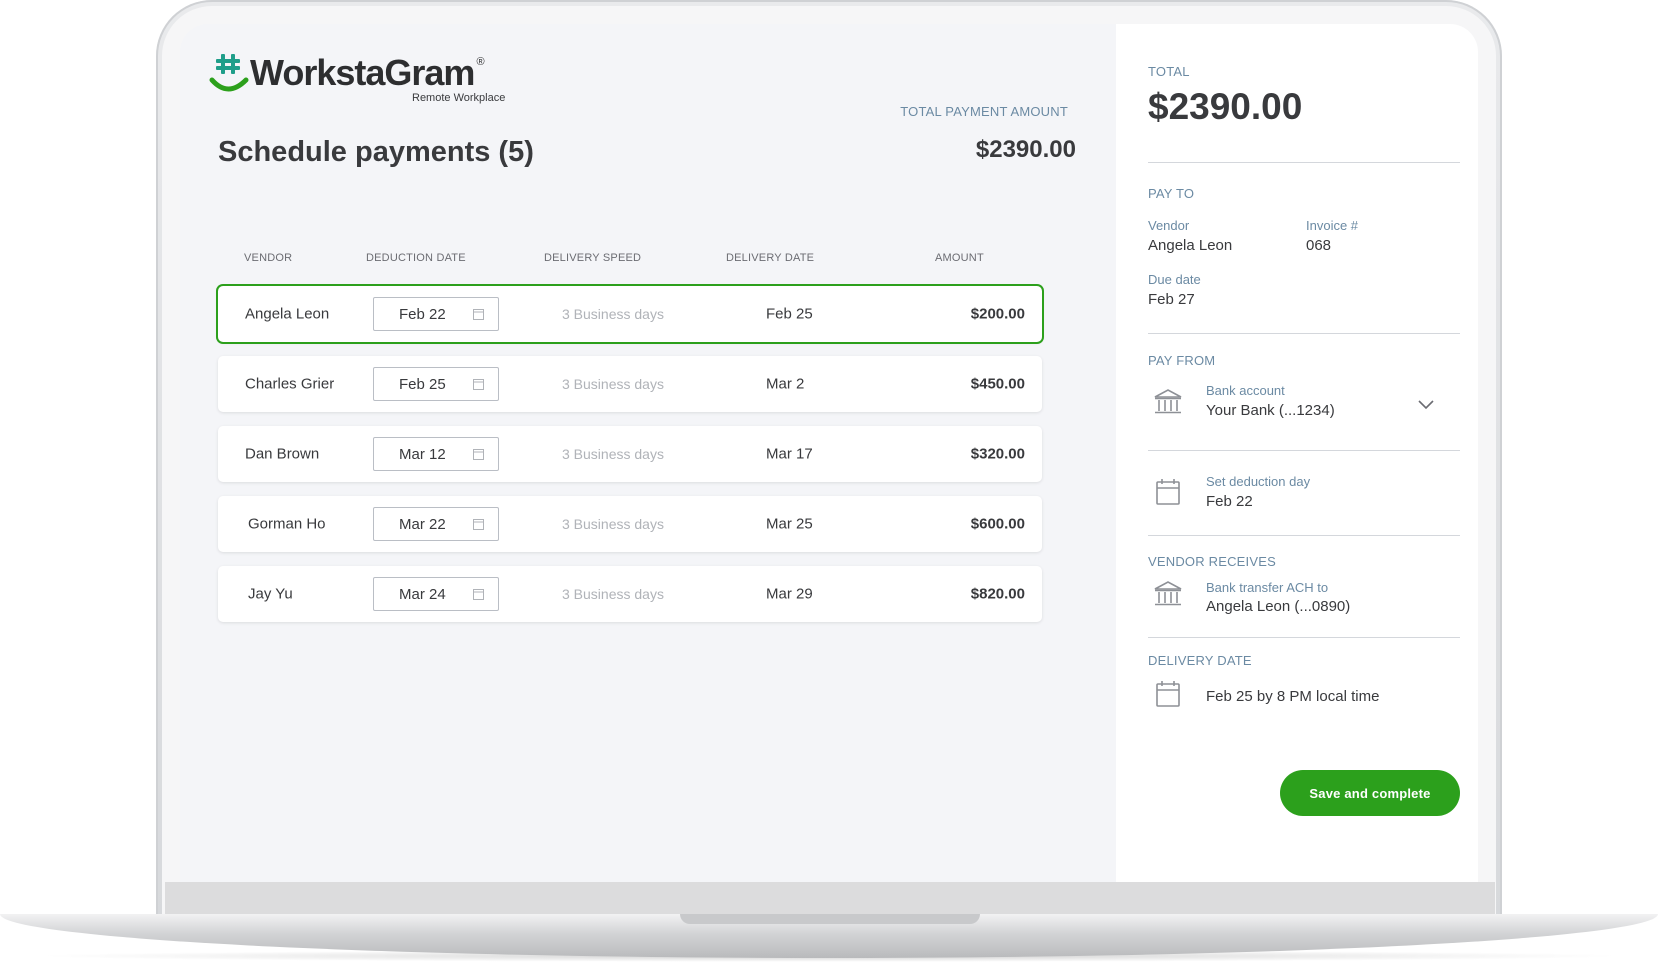 This screenshot has width=1658, height=966. What do you see at coordinates (1171, 299) in the screenshot?
I see `due-date-value: Feb 27` at bounding box center [1171, 299].